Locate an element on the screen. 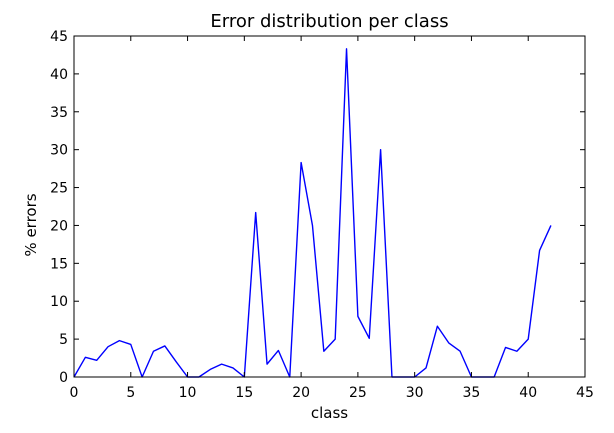  chart-title: Error distribution per class is located at coordinates (329, 21).